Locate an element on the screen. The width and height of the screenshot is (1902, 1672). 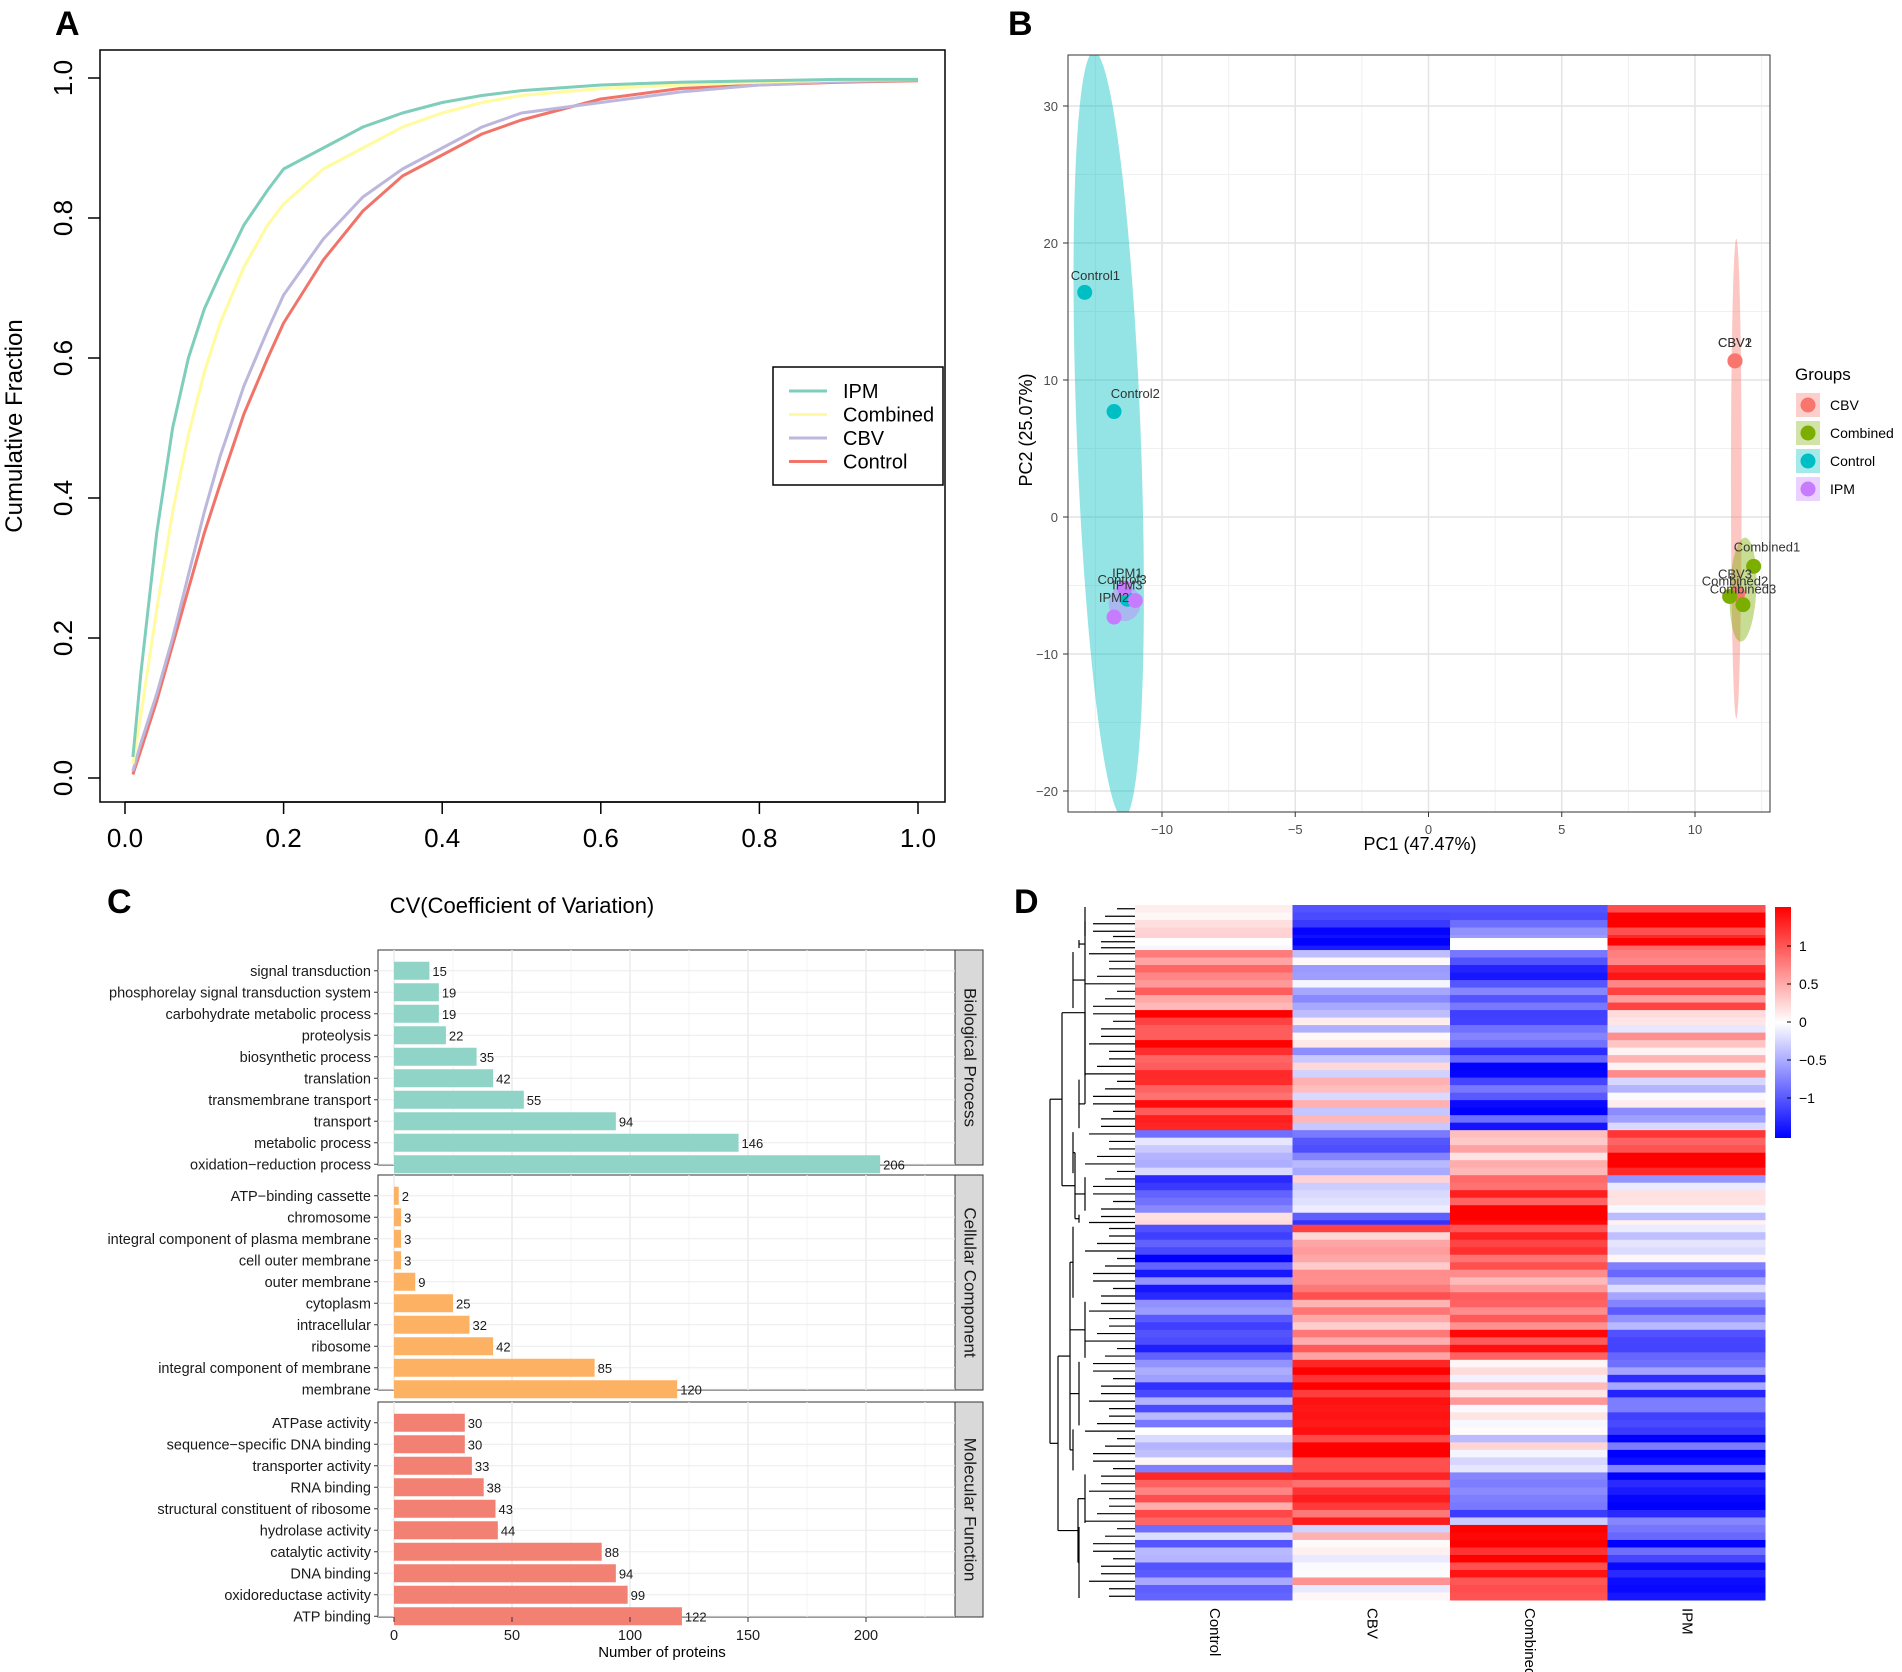
point-combined3 is located at coordinates (1743, 605).